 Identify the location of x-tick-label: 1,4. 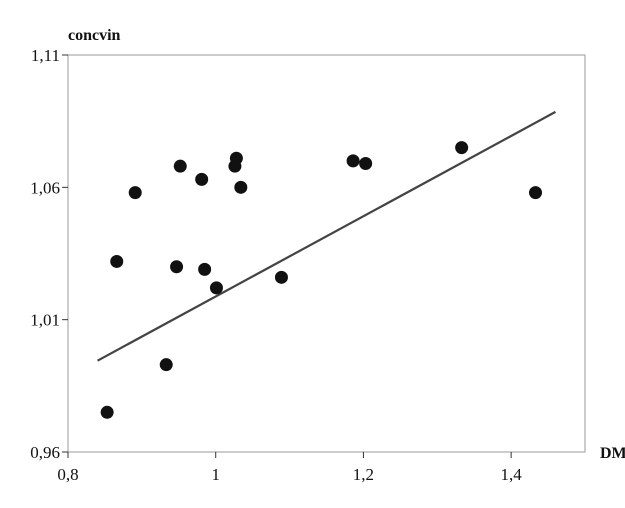
(512, 474).